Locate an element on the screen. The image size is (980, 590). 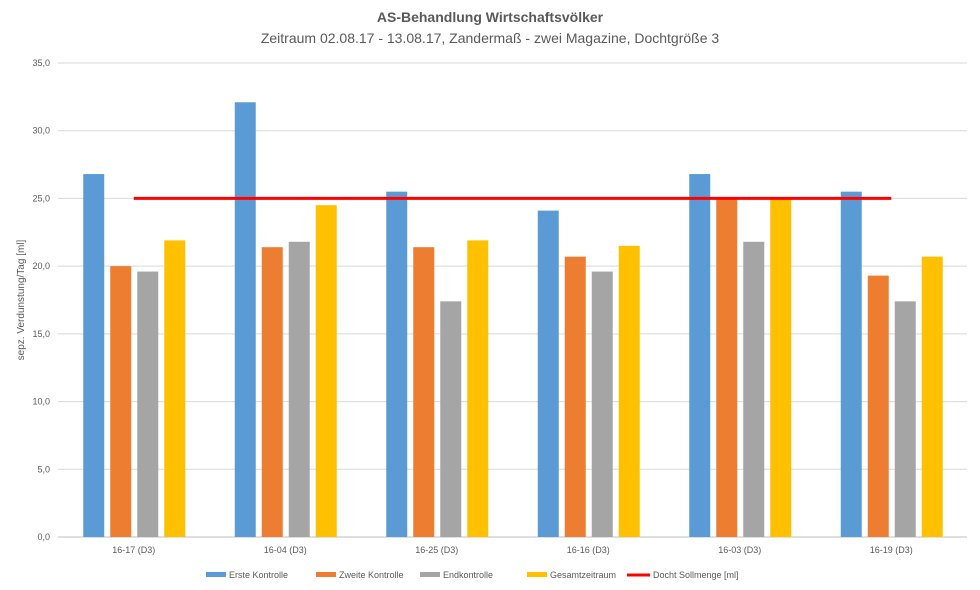
x-tick-label: 16-04 (D3) is located at coordinates (285, 550).